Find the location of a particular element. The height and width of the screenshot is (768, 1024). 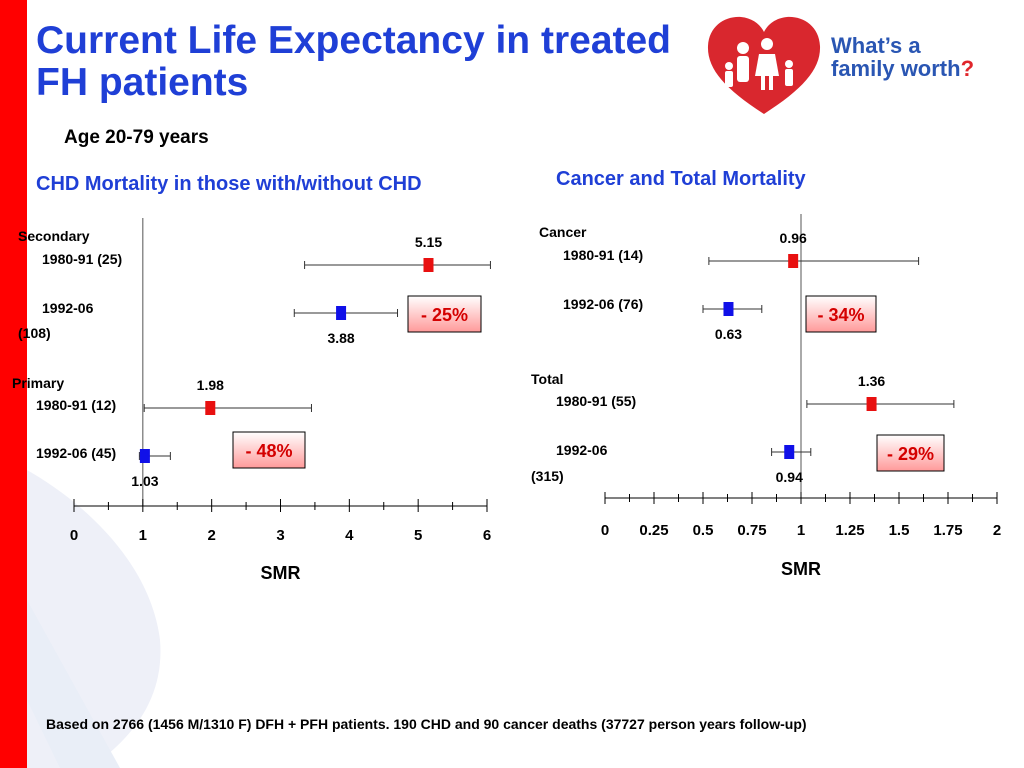

row-label-continued: (315) is located at coordinates (547, 476).